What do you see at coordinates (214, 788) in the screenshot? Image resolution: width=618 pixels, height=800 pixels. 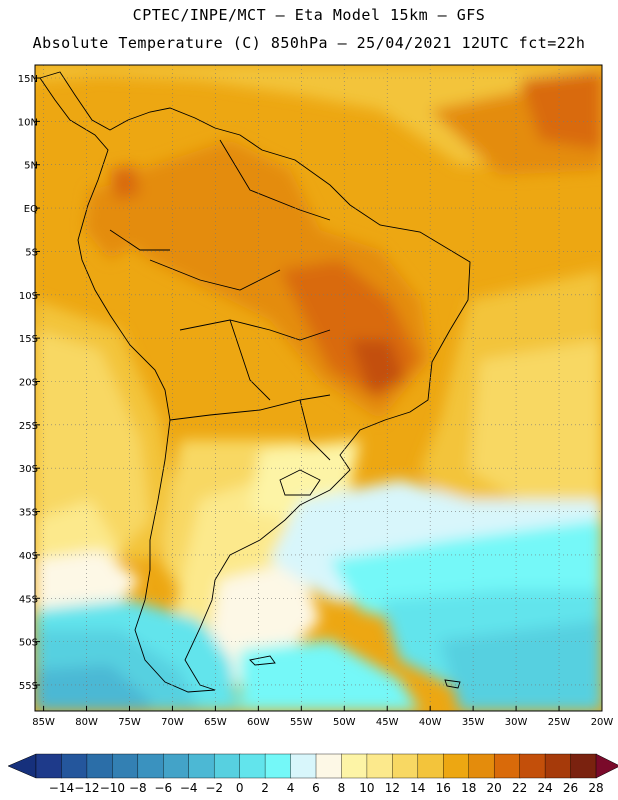 I see `colorbar-label: −2` at bounding box center [214, 788].